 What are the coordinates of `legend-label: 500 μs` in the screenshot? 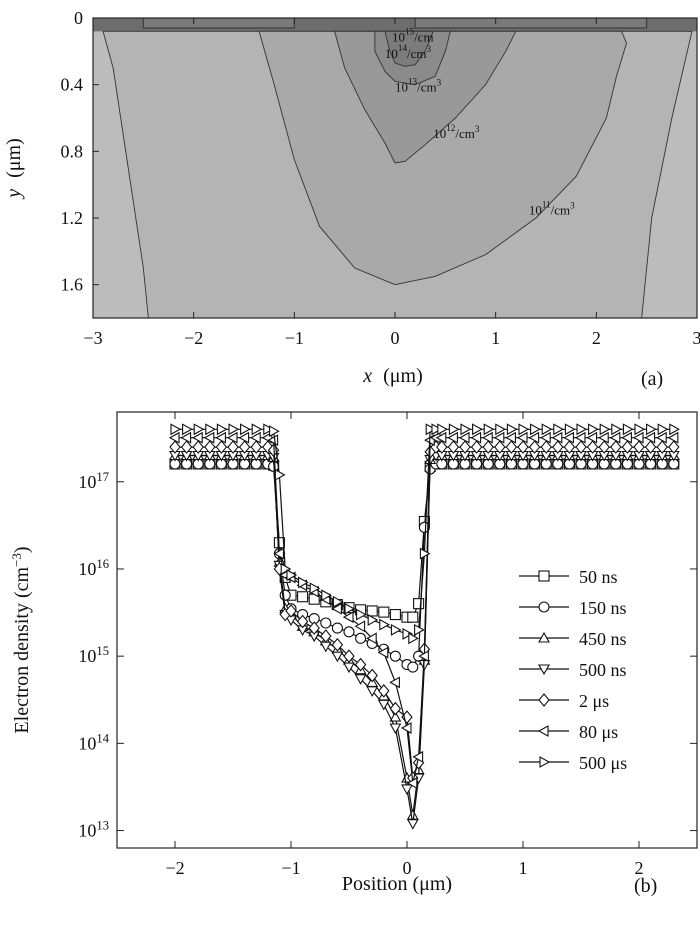 It's located at (603, 763).